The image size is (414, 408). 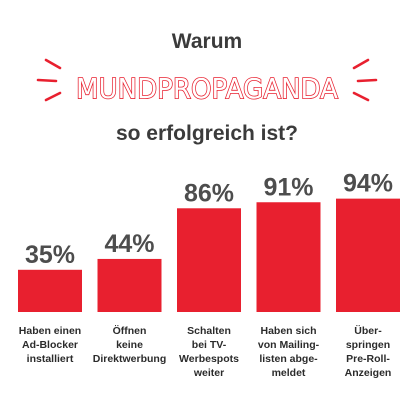 I want to click on burst-left-decoration, so click(x=49, y=80).